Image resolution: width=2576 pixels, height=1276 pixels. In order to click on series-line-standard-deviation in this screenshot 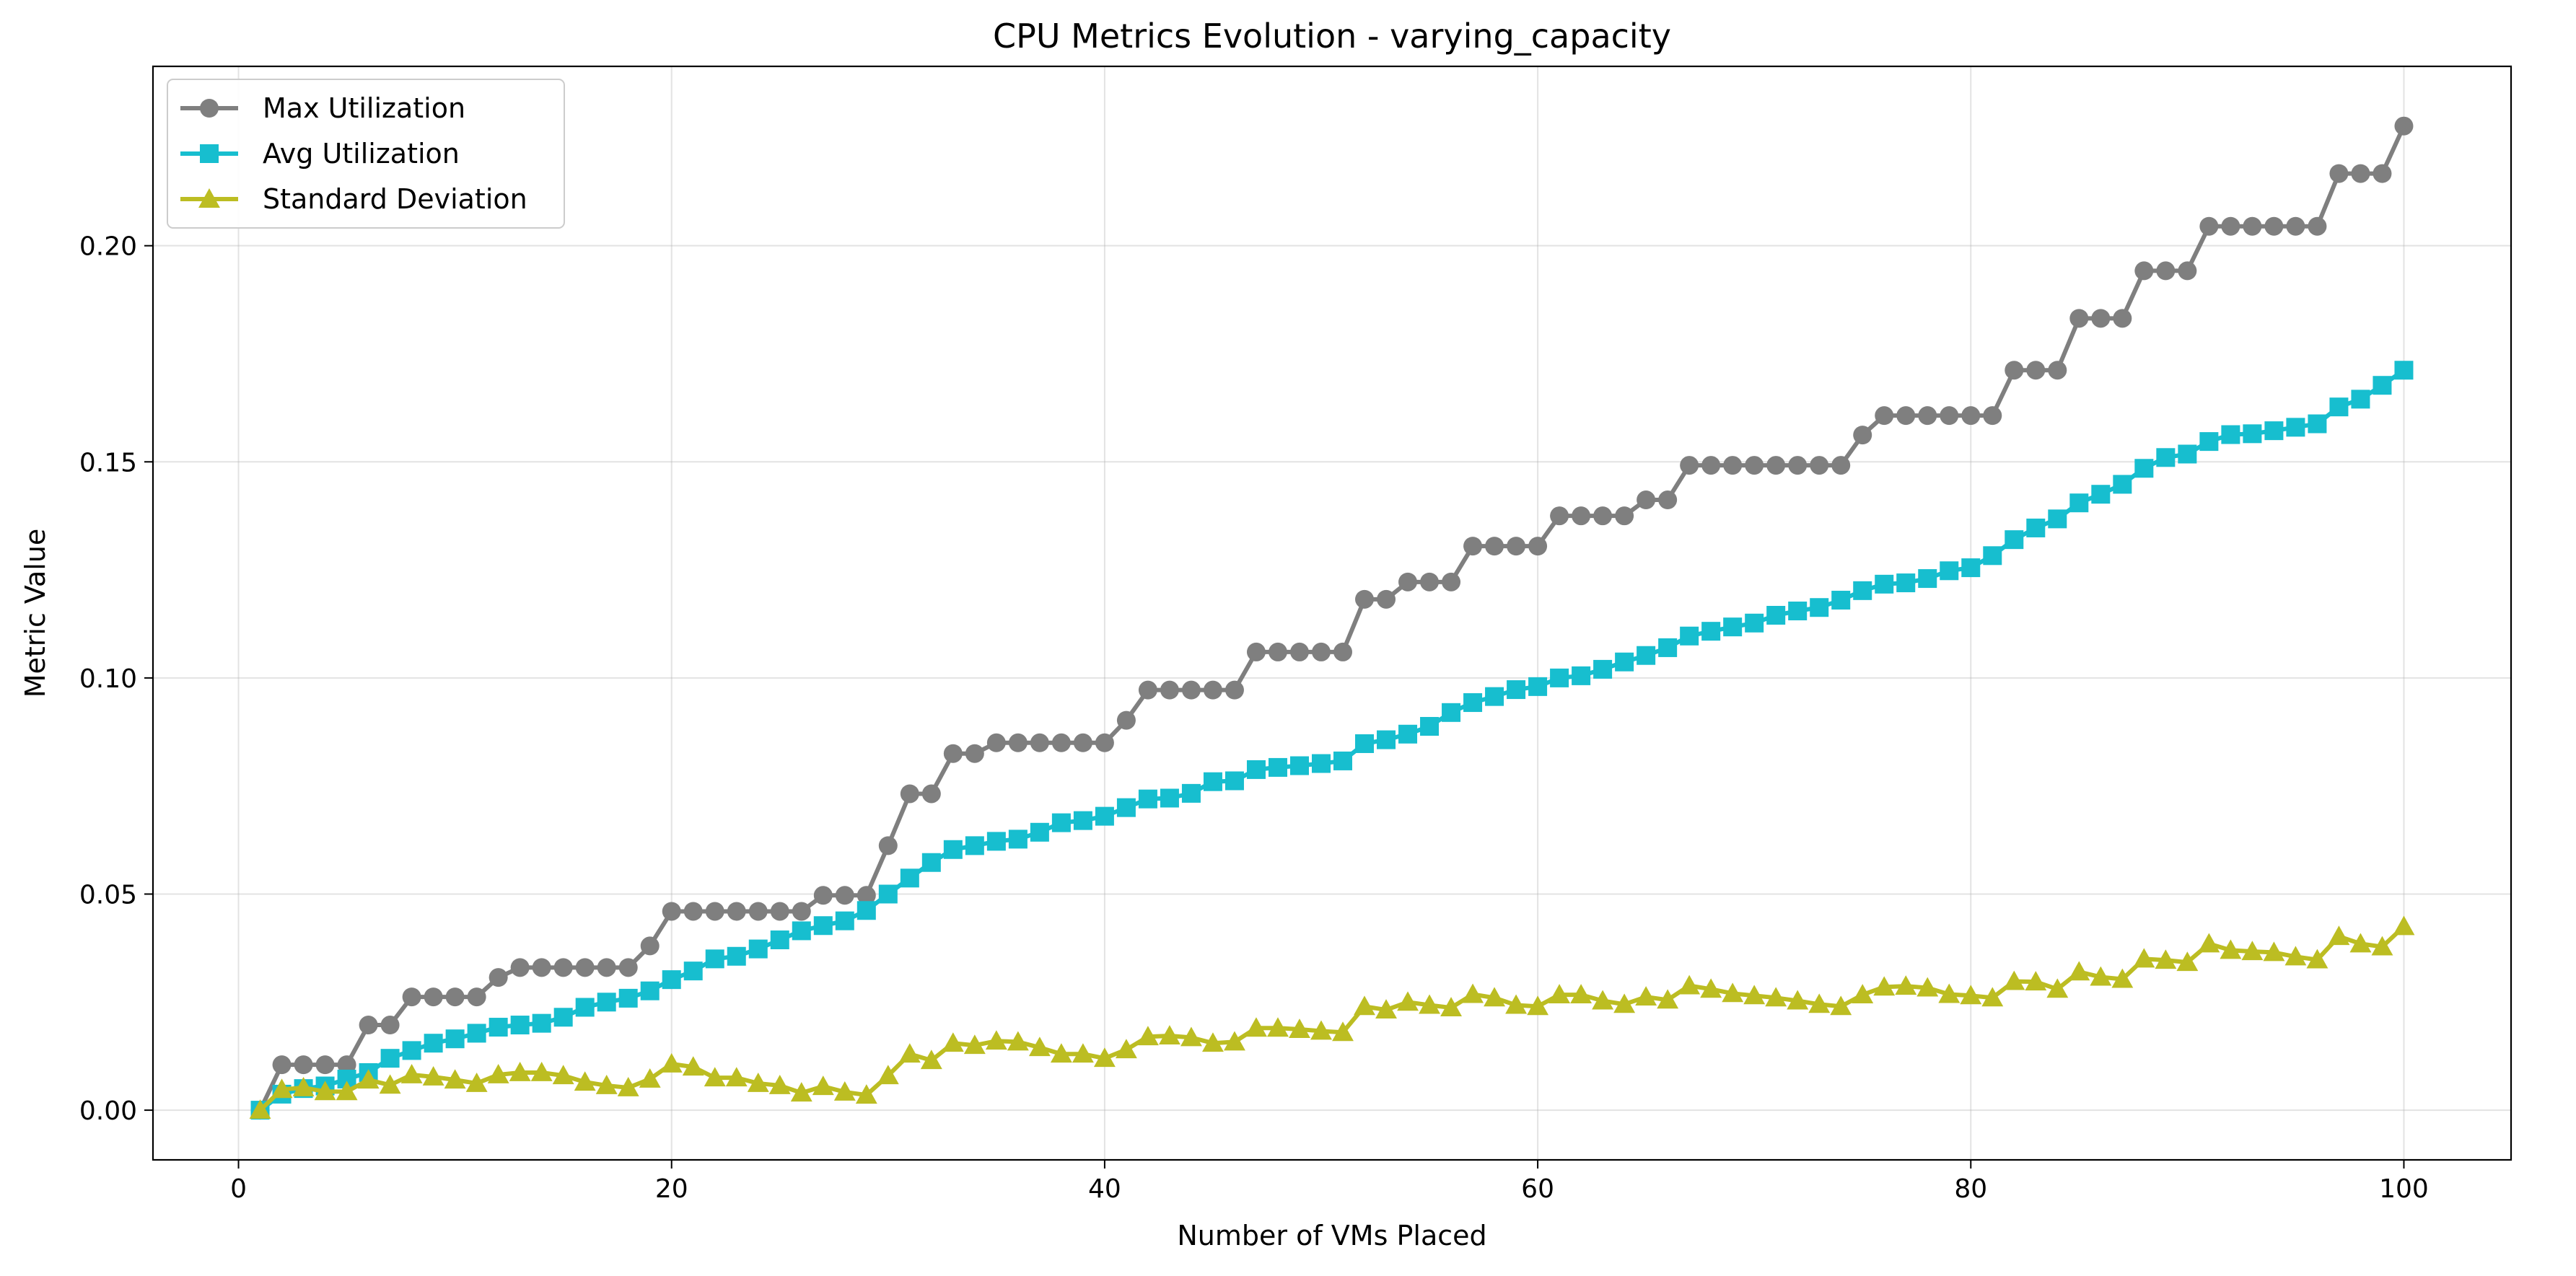, I will do `click(1332, 1019)`.